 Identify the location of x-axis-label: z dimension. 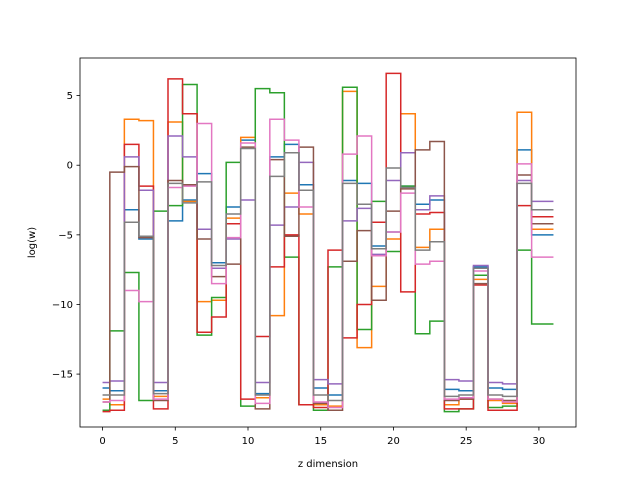
(328, 464).